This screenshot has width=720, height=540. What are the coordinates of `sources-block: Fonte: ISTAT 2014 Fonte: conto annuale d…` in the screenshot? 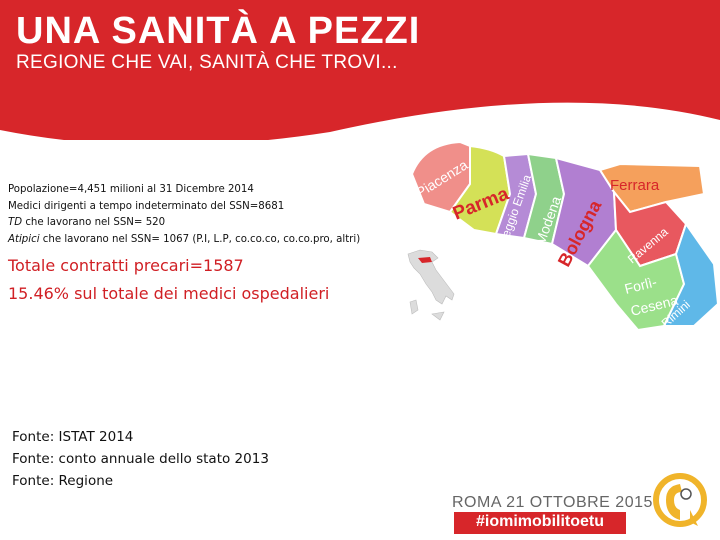 It's located at (140, 459).